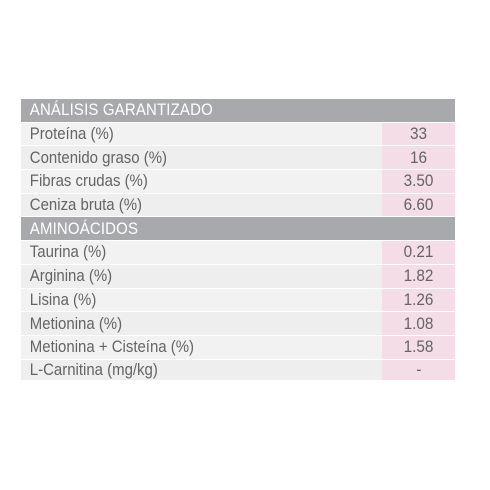 The image size is (490, 490). I want to click on row-value: 1.26, so click(418, 300).